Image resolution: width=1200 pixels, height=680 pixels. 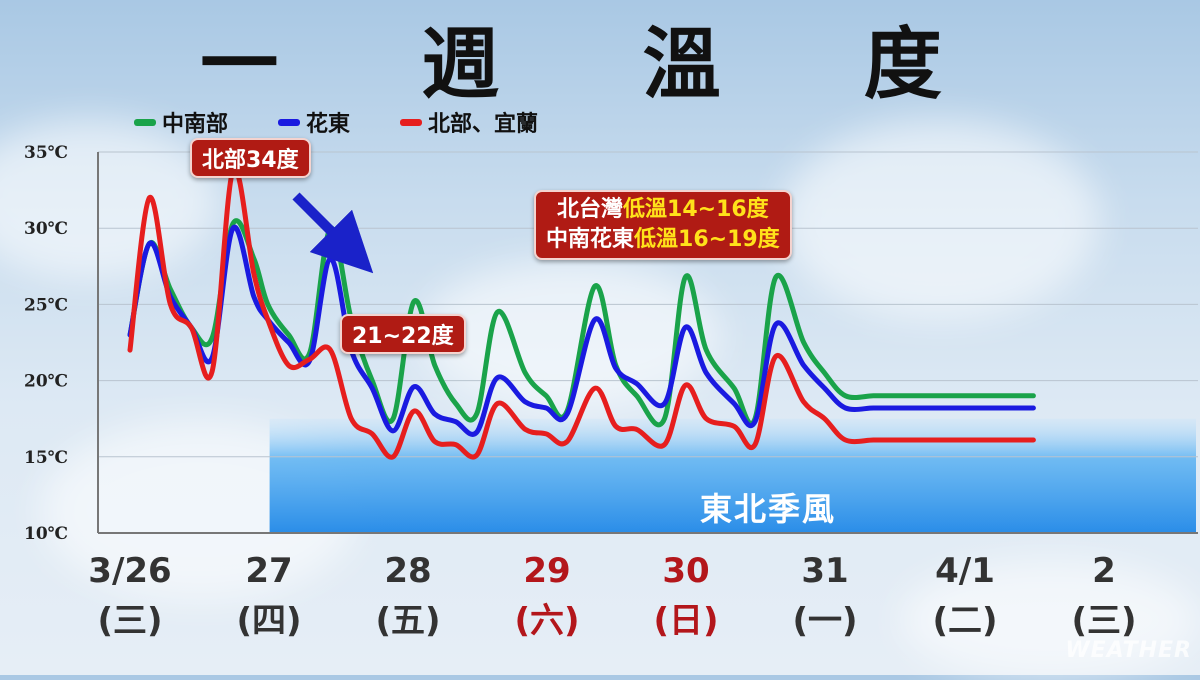 I want to click on legend-label: 中南部, so click(x=195, y=124).